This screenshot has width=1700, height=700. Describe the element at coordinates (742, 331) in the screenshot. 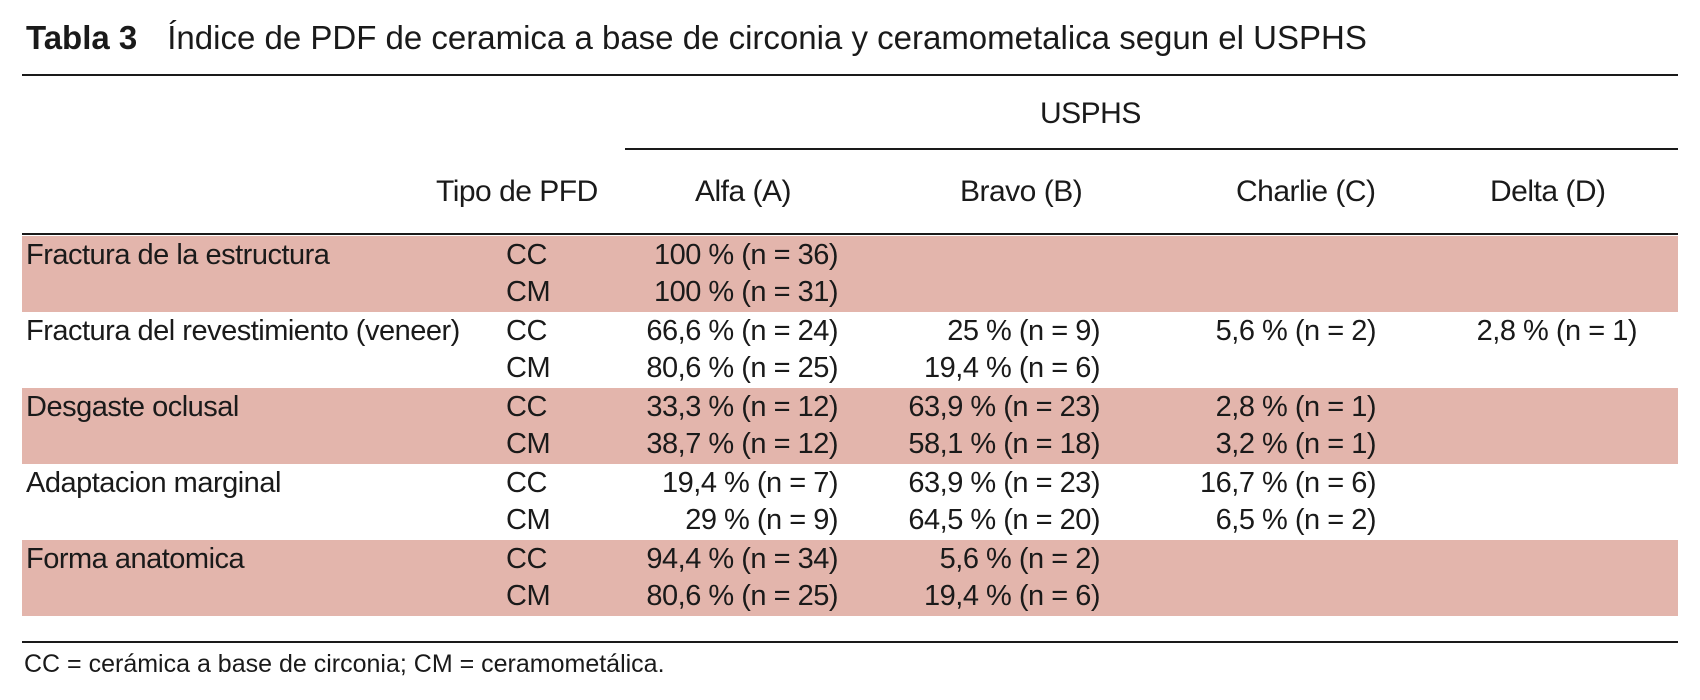

I see `cell-alfa: 66,6 % (n = 24)` at that location.